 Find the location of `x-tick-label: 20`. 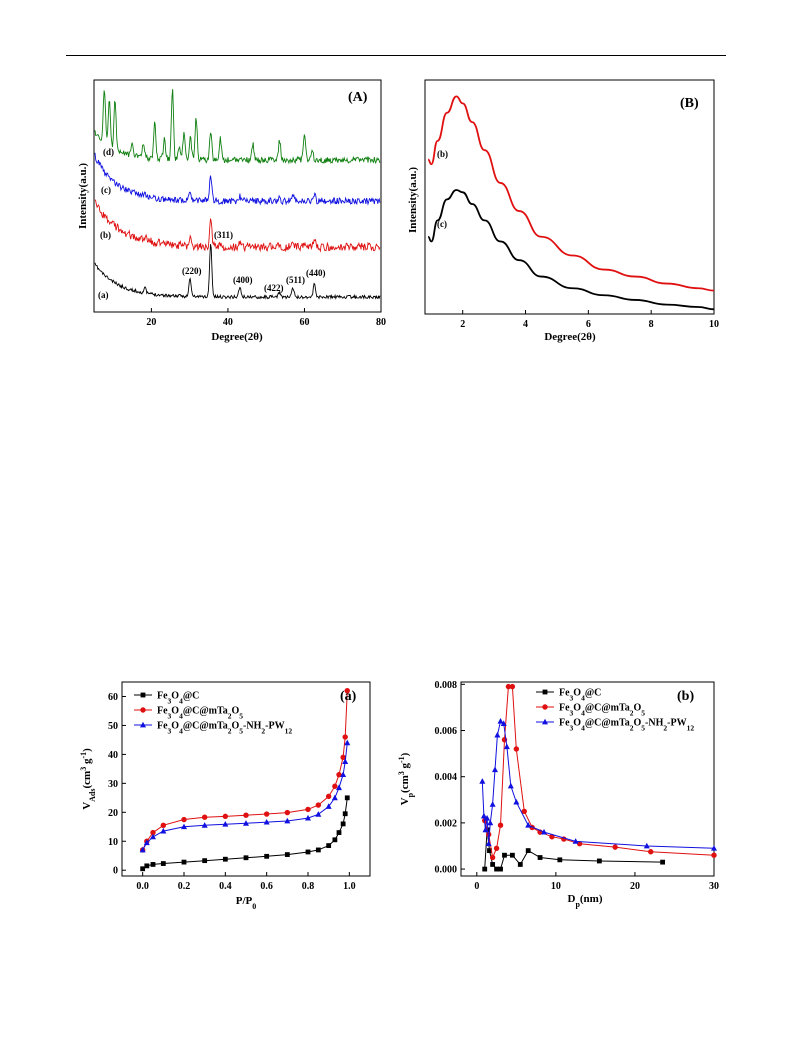

x-tick-label: 20 is located at coordinates (635, 886).